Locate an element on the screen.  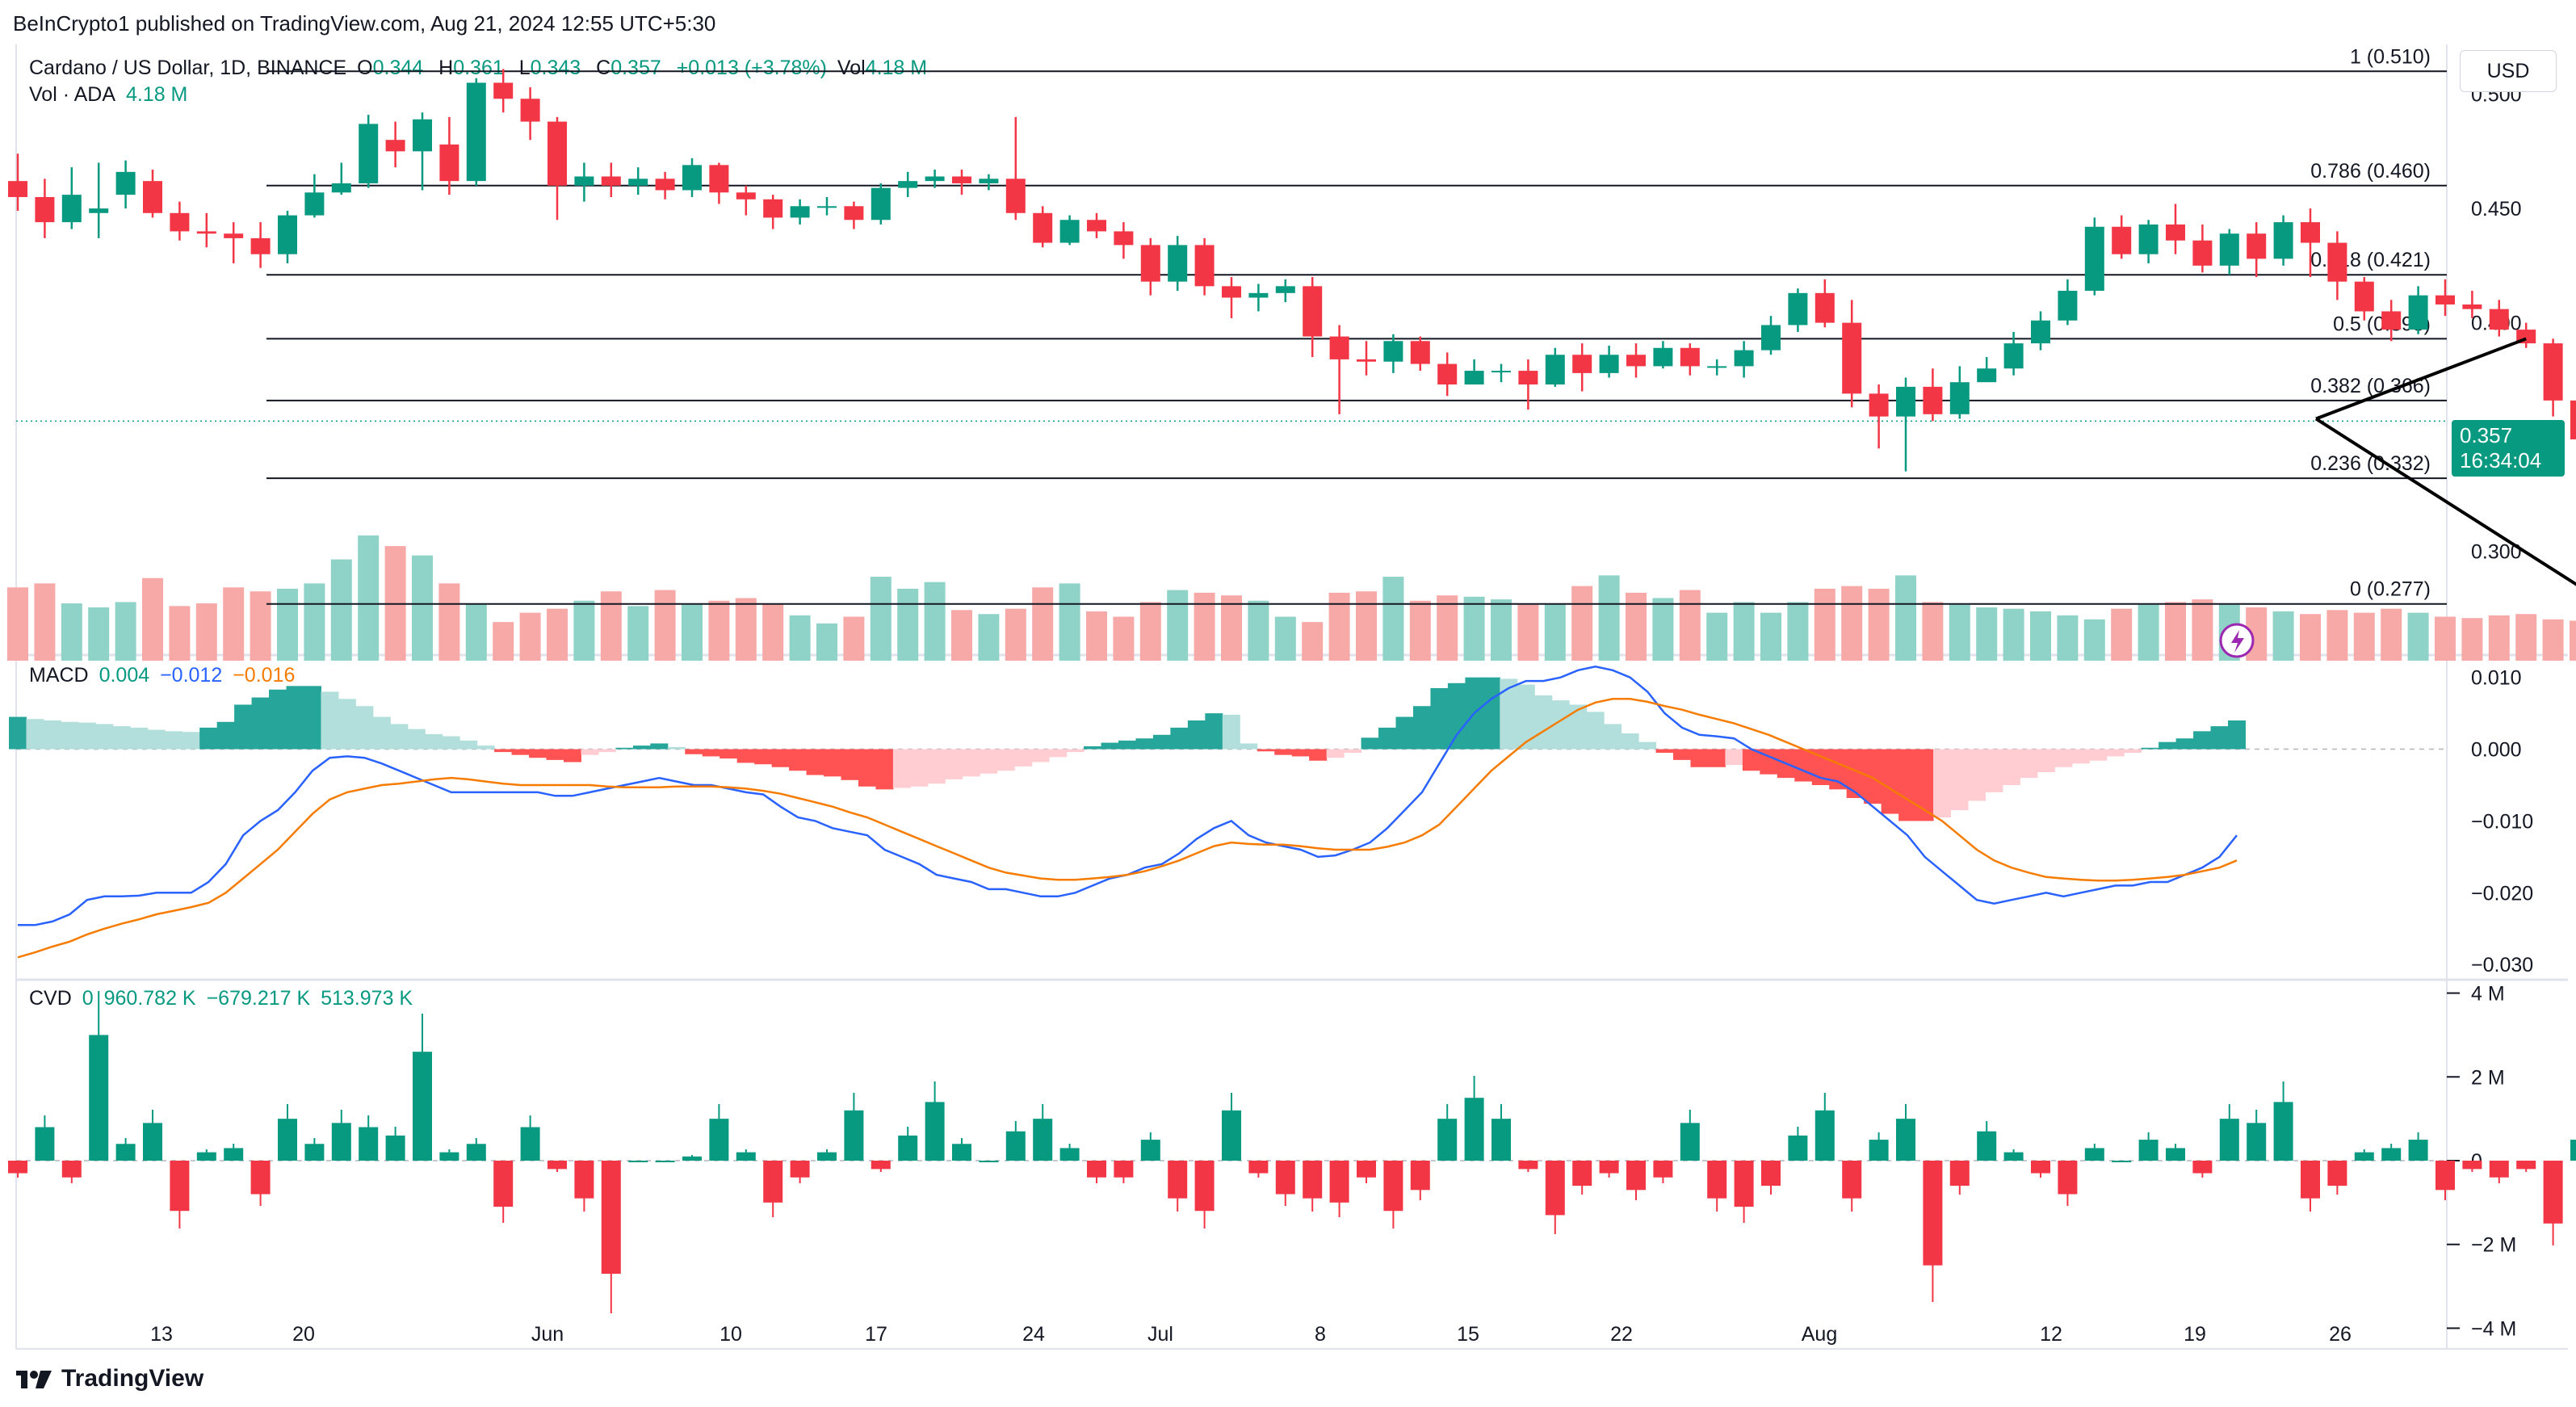
time-tick-2: Jun is located at coordinates (547, 1334).